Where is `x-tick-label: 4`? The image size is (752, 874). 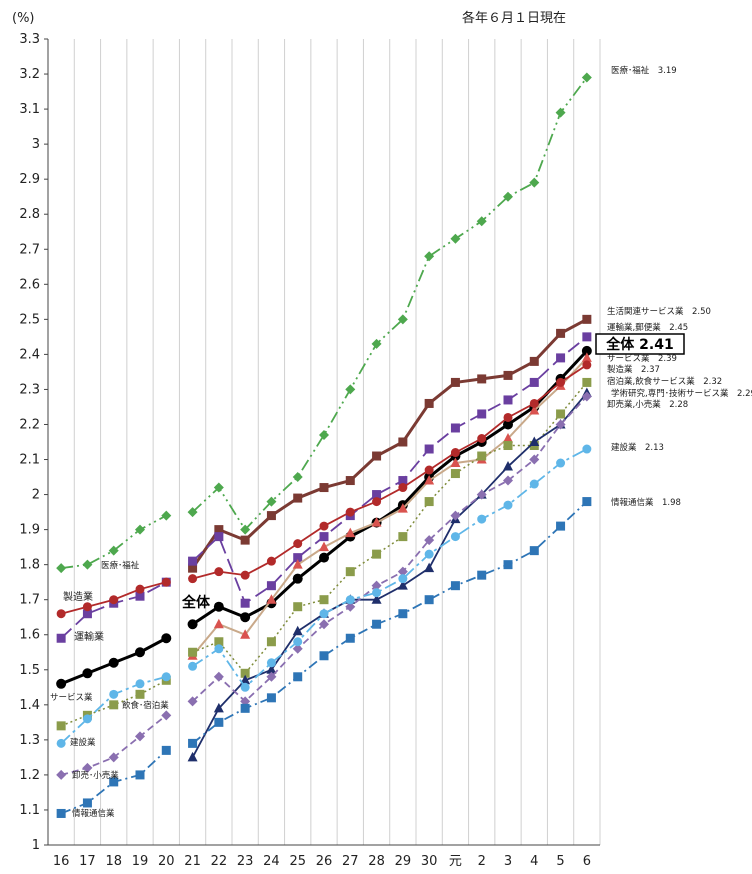 x-tick-label: 4 is located at coordinates (534, 861).